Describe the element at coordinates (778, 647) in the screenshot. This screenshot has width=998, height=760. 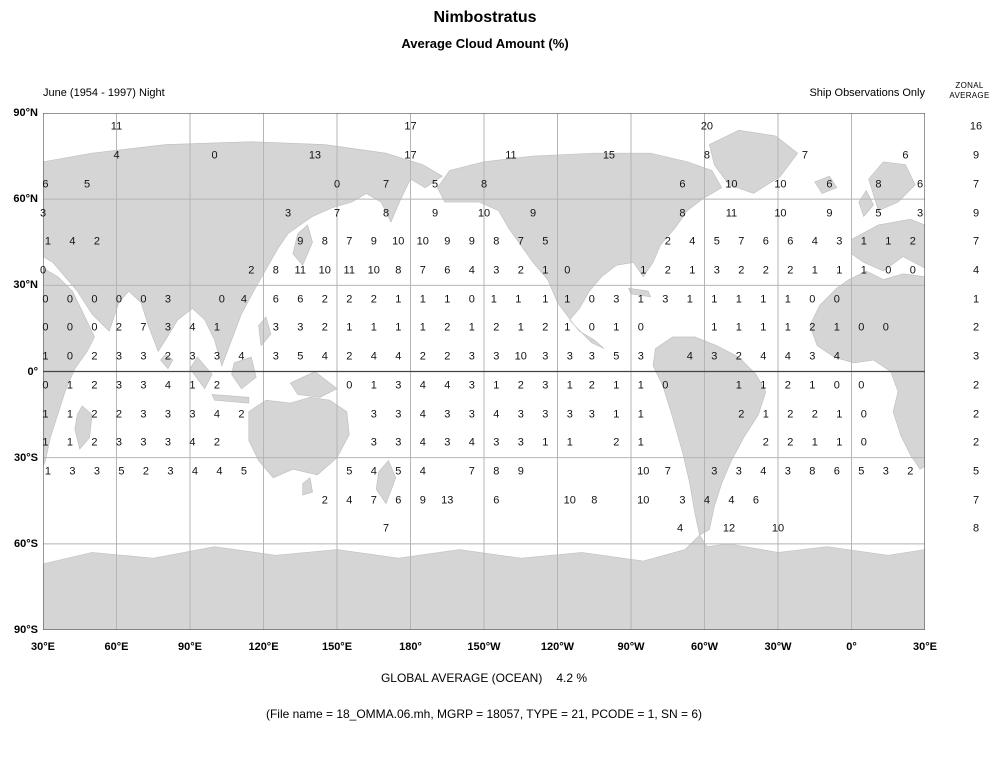
I see `x-axis-label: 30°W` at that location.